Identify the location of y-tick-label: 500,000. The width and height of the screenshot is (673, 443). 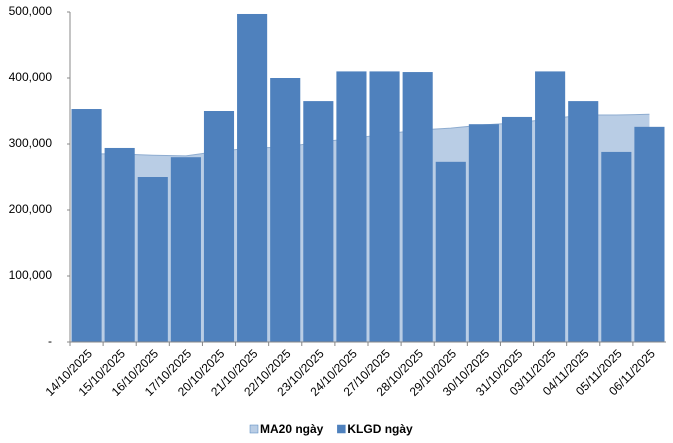
(31, 11).